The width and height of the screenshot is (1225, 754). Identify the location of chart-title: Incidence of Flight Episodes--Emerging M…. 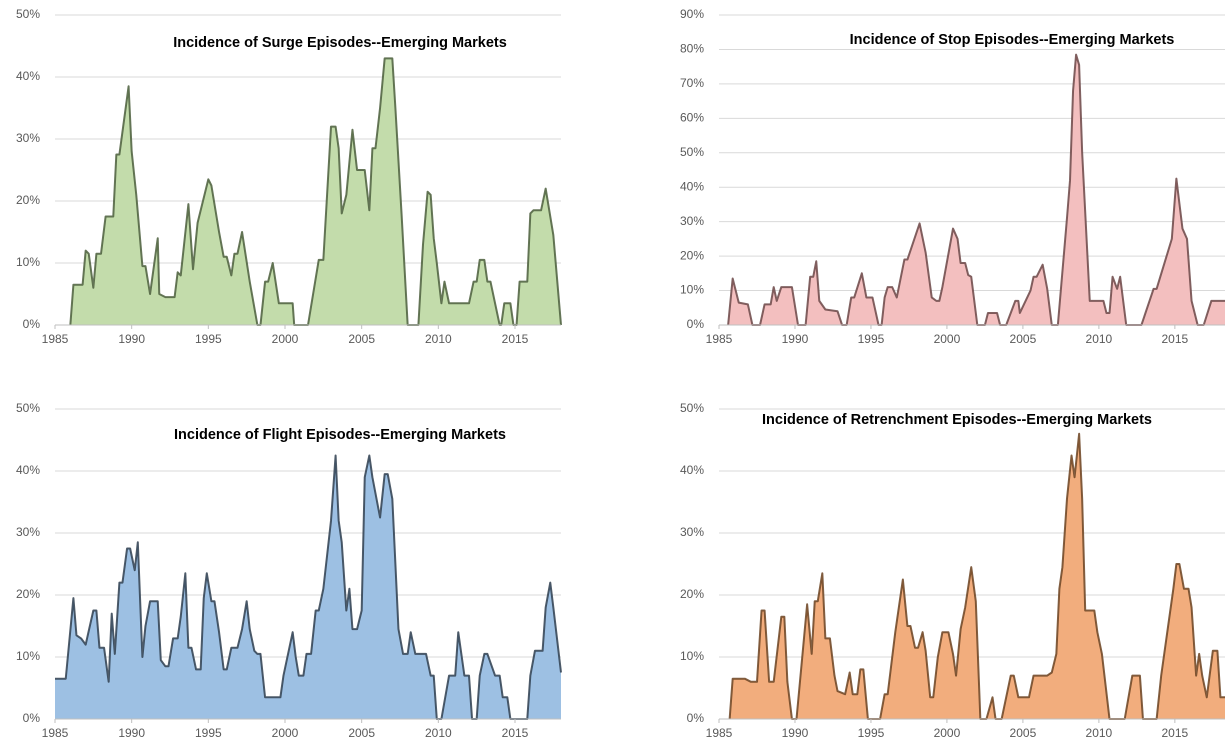
(340, 435).